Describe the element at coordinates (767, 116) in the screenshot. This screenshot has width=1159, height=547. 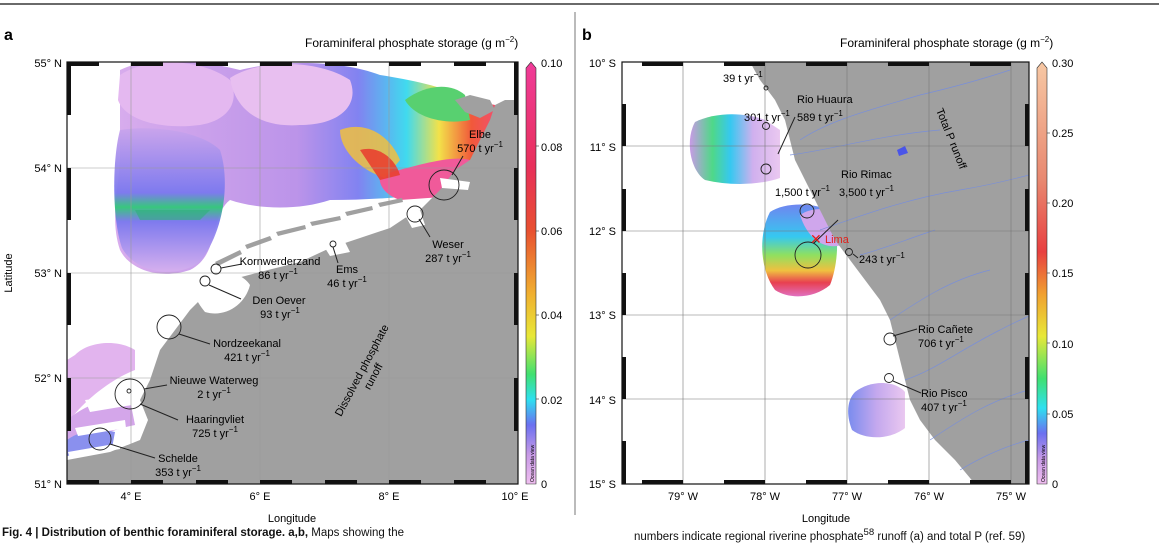
I see `site-label-301: 301 t yr−1` at that location.